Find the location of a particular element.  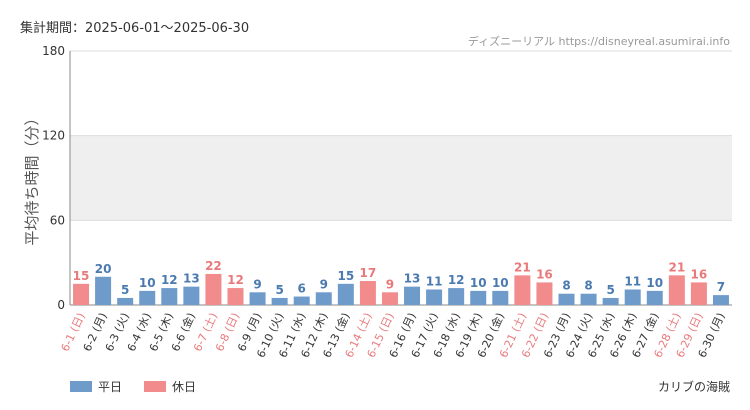

data-label: 7 is located at coordinates (721, 287).